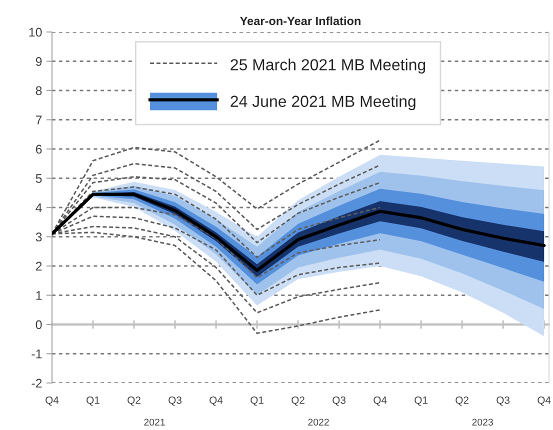 The height and width of the screenshot is (430, 553). I want to click on text: 2021, so click(154, 422).